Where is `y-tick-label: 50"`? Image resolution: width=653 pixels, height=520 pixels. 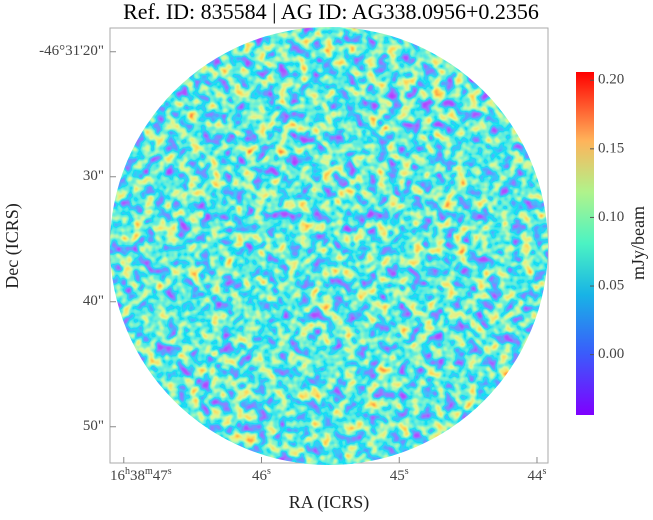 y-tick-label: 50" is located at coordinates (93, 426).